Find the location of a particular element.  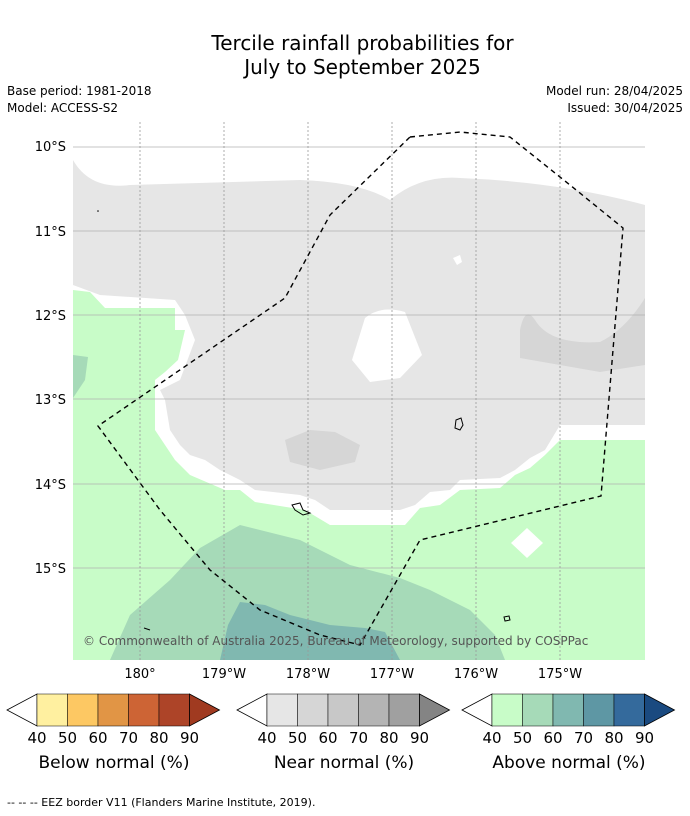

title-line-2: July to September 2025 is located at coordinates (362, 67).